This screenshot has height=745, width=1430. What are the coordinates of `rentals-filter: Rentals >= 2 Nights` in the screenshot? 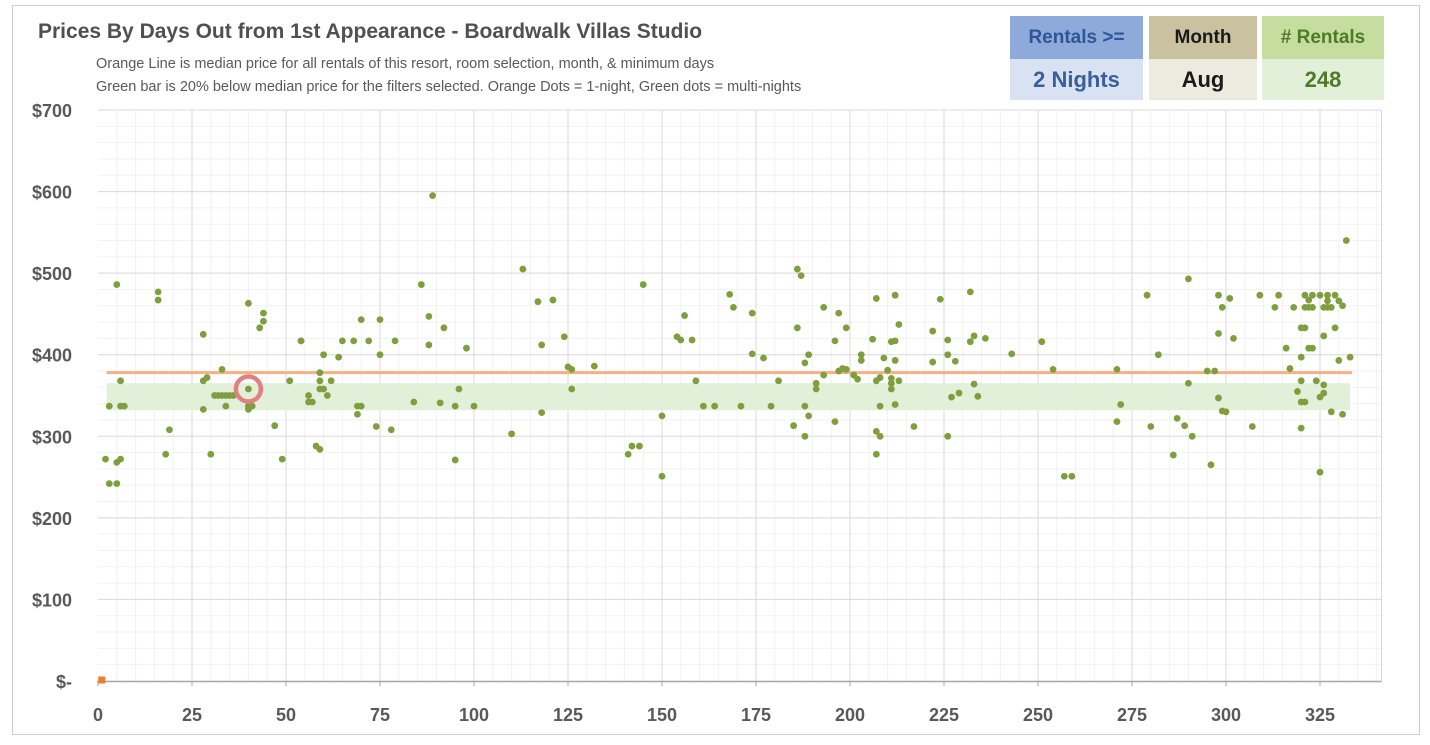 It's located at (1076, 58).